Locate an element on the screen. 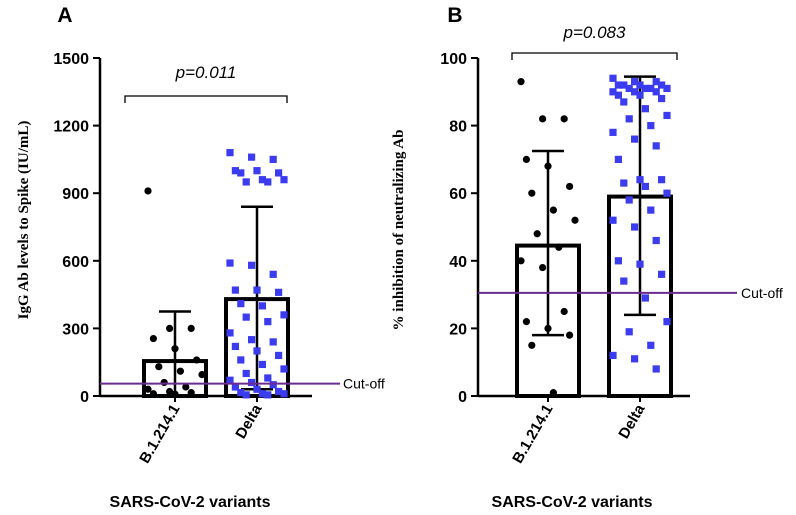 This screenshot has width=796, height=515. y-tick-label: 0 is located at coordinates (84, 397).